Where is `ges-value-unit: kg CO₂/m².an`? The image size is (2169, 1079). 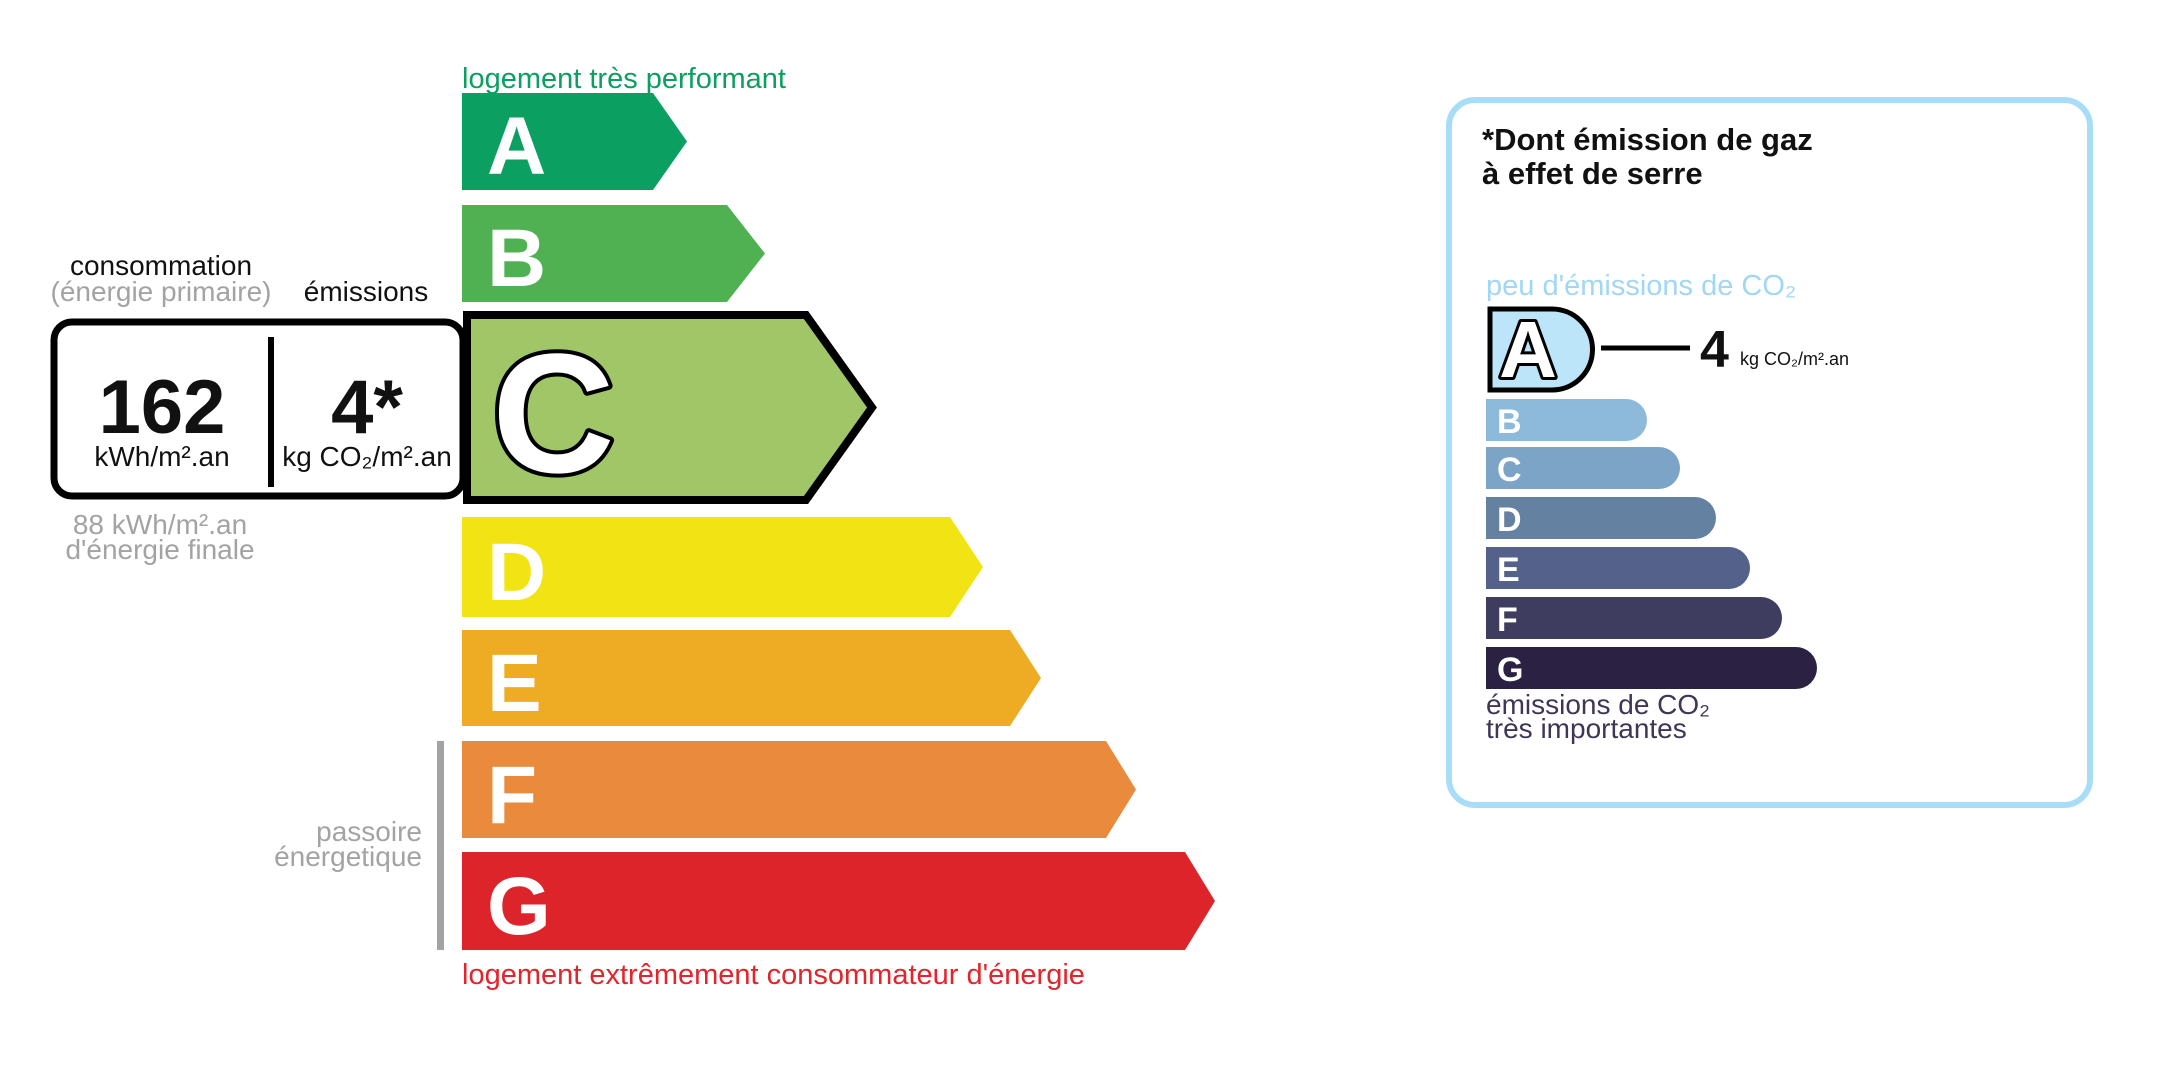 ges-value-unit: kg CO₂/m².an is located at coordinates (1794, 359).